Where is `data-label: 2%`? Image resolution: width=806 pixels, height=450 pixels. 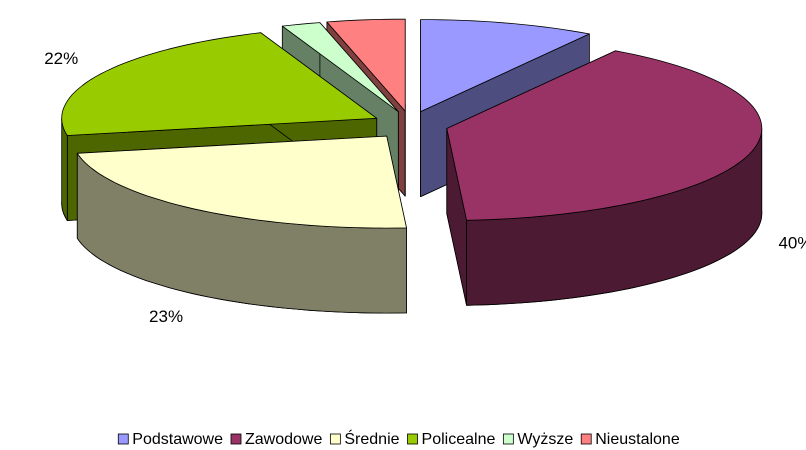 data-label: 2% is located at coordinates (287, 2).